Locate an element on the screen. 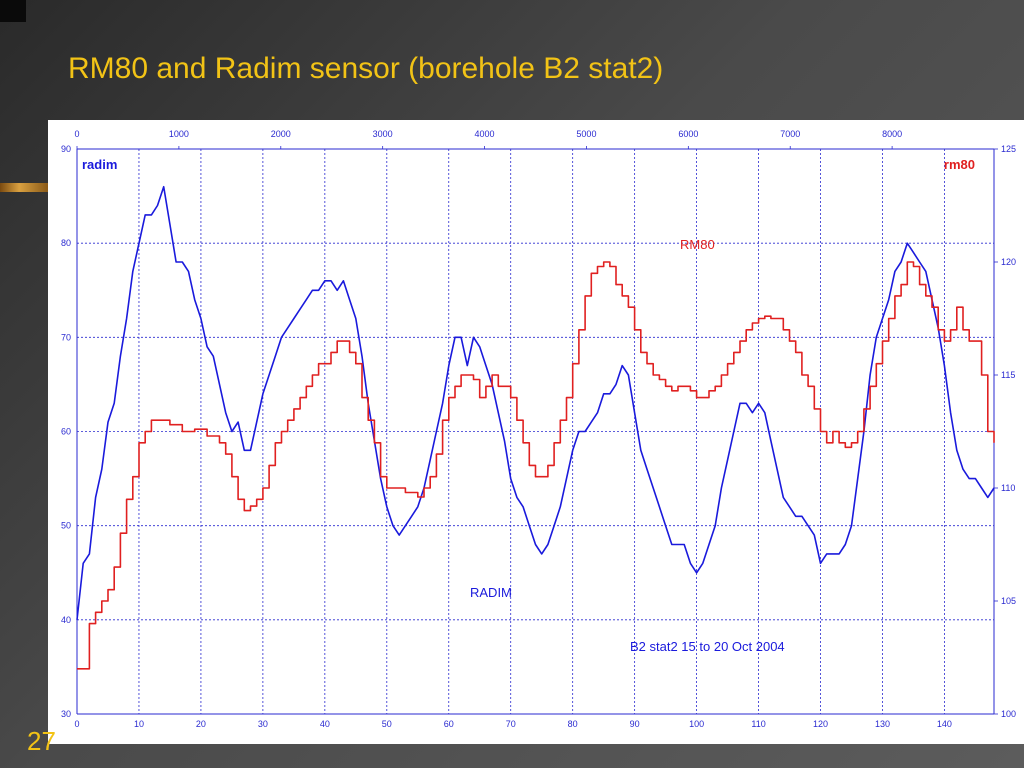 This screenshot has width=1024, height=768. x-bottom-tick-label: 110 is located at coordinates (758, 724).